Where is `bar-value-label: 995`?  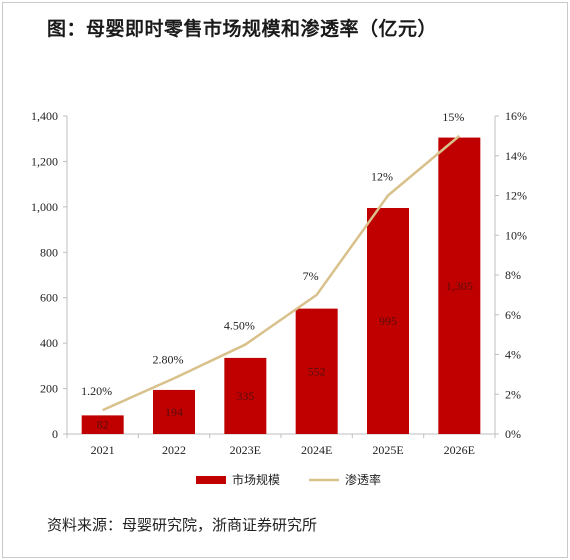
bar-value-label: 995 is located at coordinates (388, 321).